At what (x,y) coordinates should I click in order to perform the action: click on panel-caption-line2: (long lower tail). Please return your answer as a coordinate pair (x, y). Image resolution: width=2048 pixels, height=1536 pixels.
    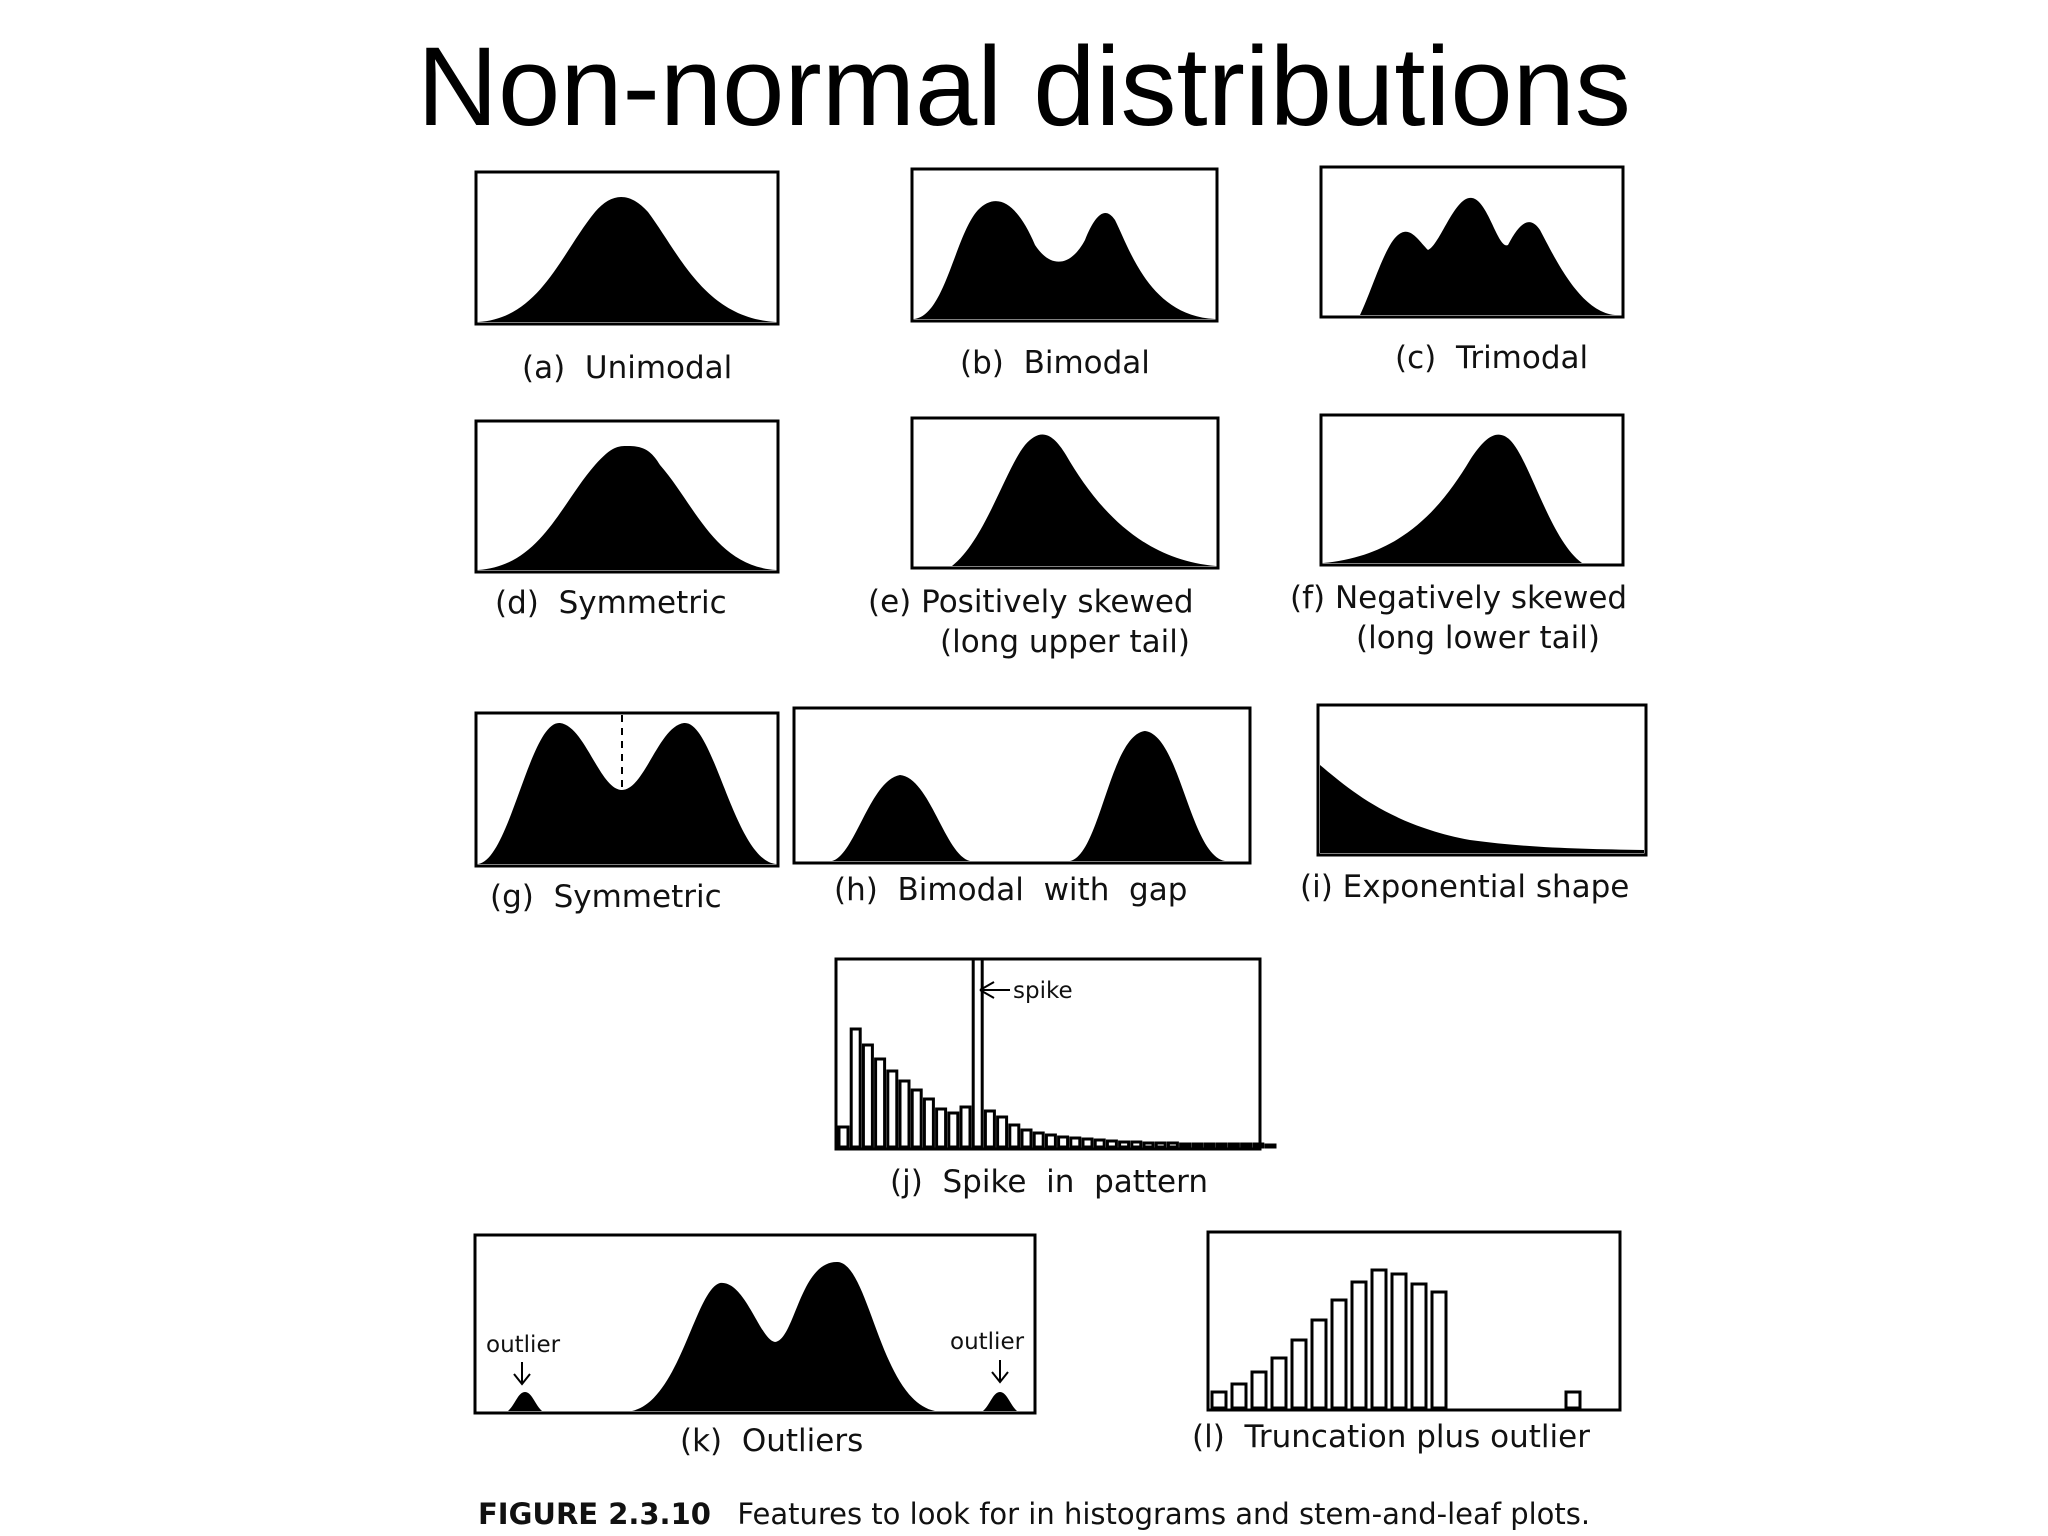
    Looking at the image, I should click on (1478, 638).